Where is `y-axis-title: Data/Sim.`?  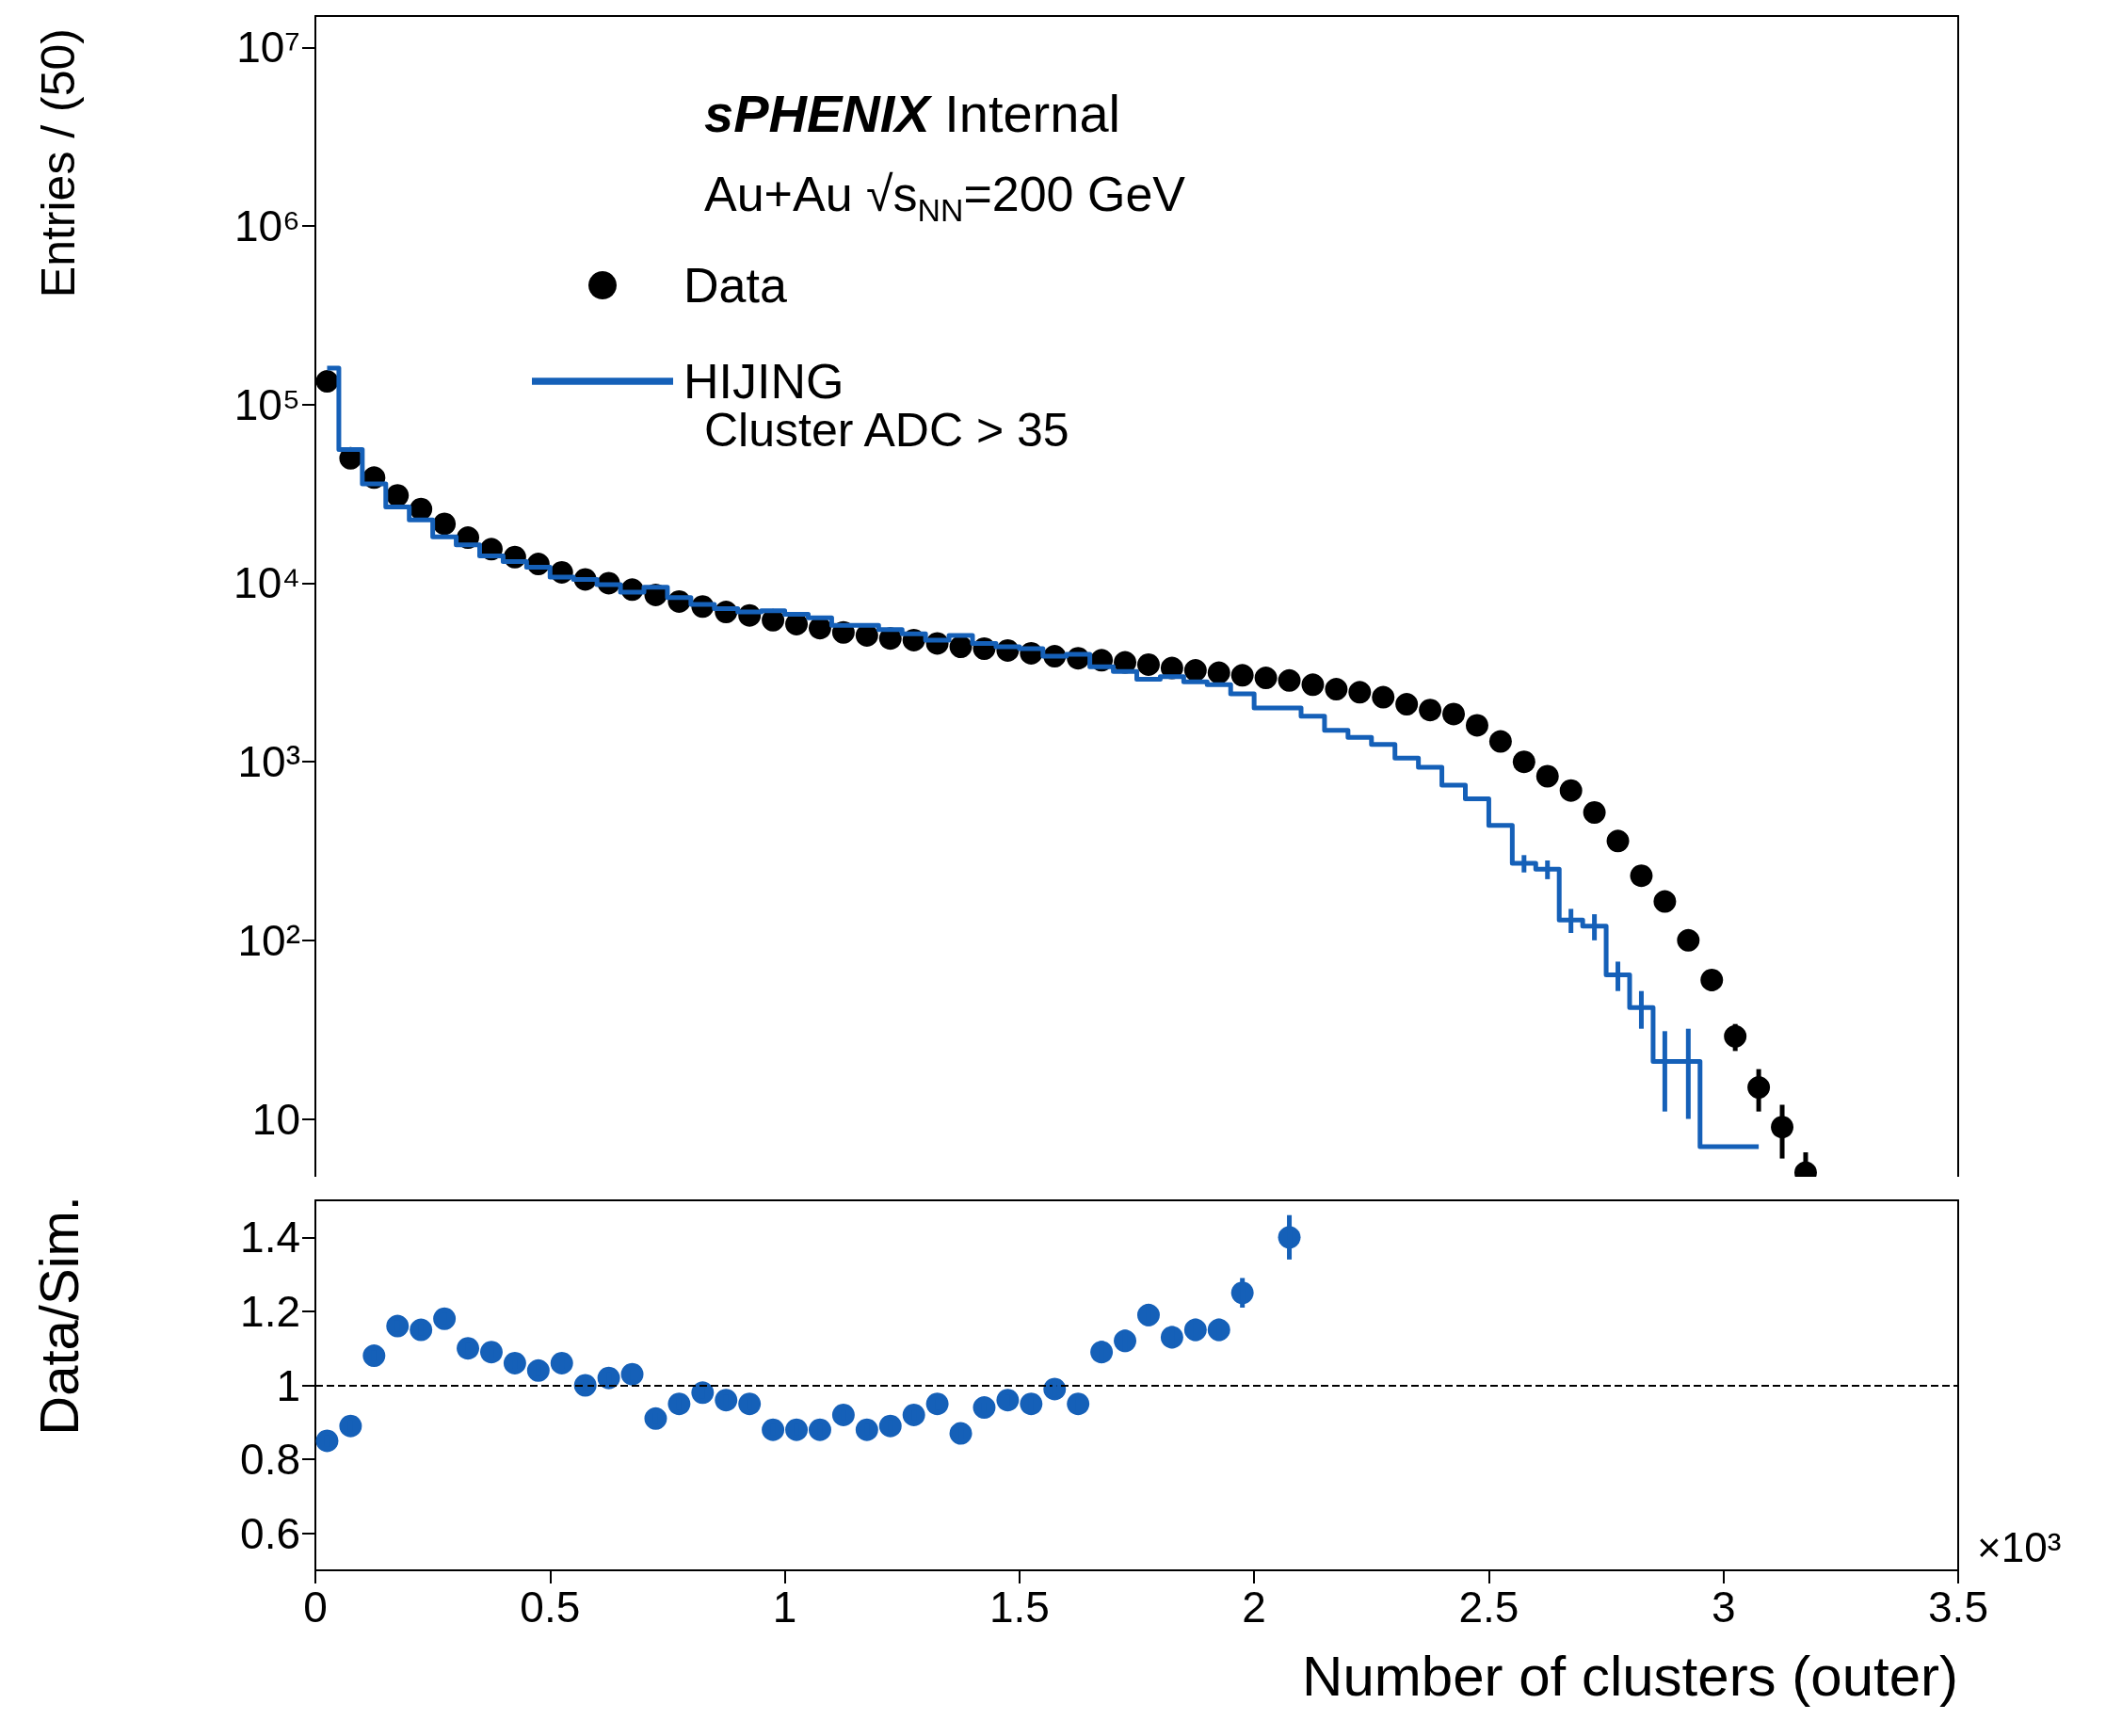 y-axis-title: Data/Sim. is located at coordinates (58, 1316).